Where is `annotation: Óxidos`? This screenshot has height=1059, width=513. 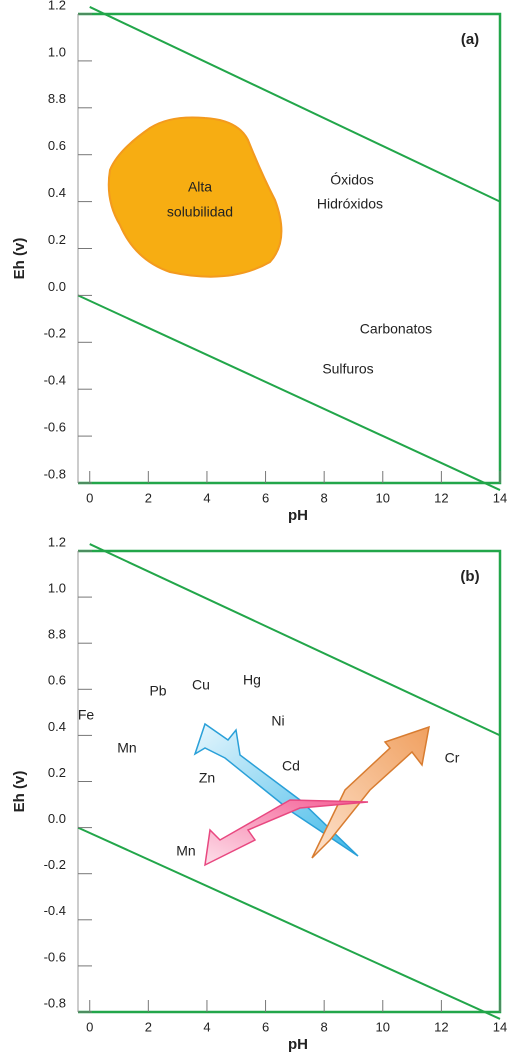 annotation: Óxidos is located at coordinates (352, 180).